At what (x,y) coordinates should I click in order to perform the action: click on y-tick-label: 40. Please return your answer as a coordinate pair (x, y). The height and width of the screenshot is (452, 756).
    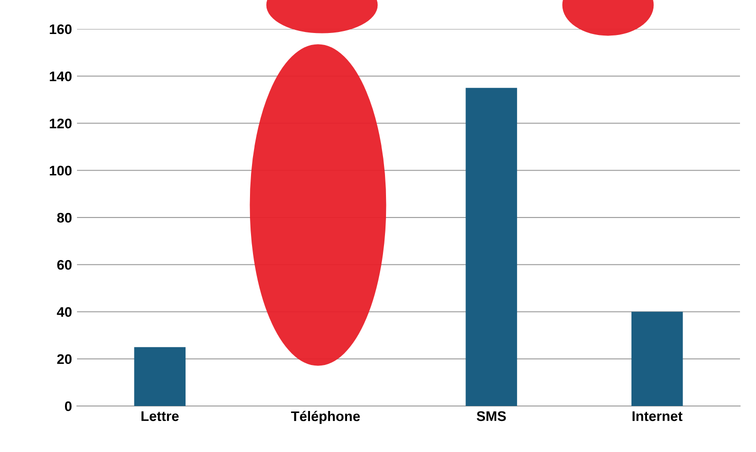
    Looking at the image, I should click on (64, 312).